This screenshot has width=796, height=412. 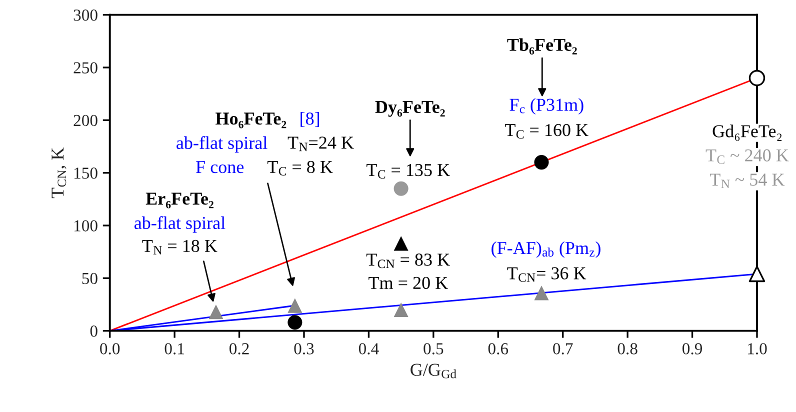 What do you see at coordinates (692, 348) in the screenshot?
I see `x-tick-label: 0.9` at bounding box center [692, 348].